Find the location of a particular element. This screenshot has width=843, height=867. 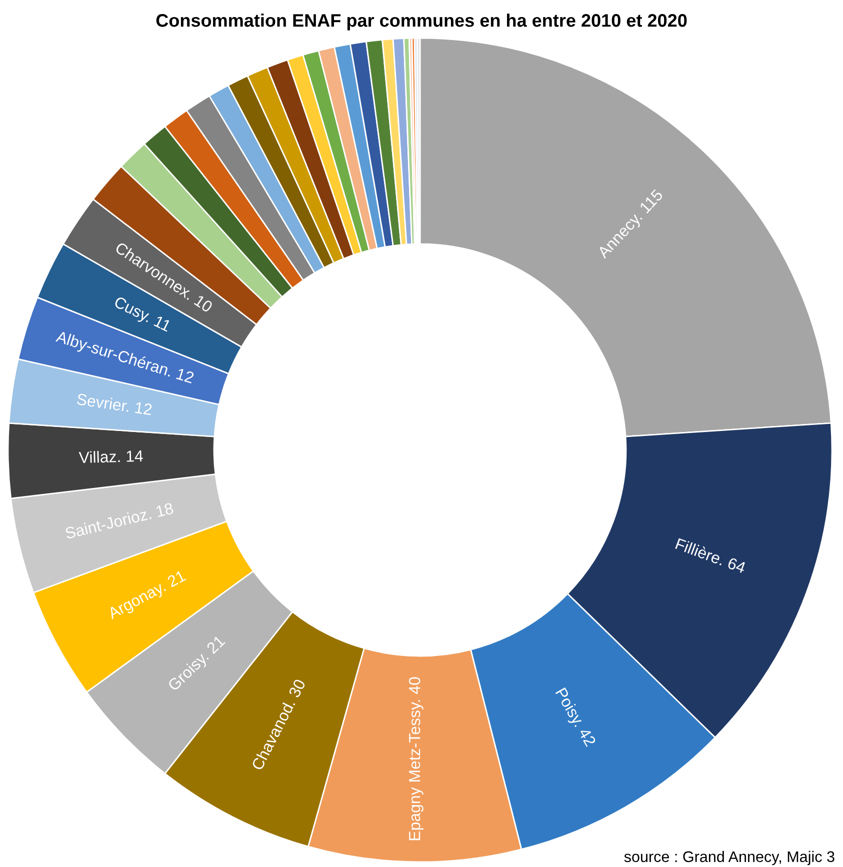

slice-label: Epagny Metz-Tessy. 40 is located at coordinates (416, 758).